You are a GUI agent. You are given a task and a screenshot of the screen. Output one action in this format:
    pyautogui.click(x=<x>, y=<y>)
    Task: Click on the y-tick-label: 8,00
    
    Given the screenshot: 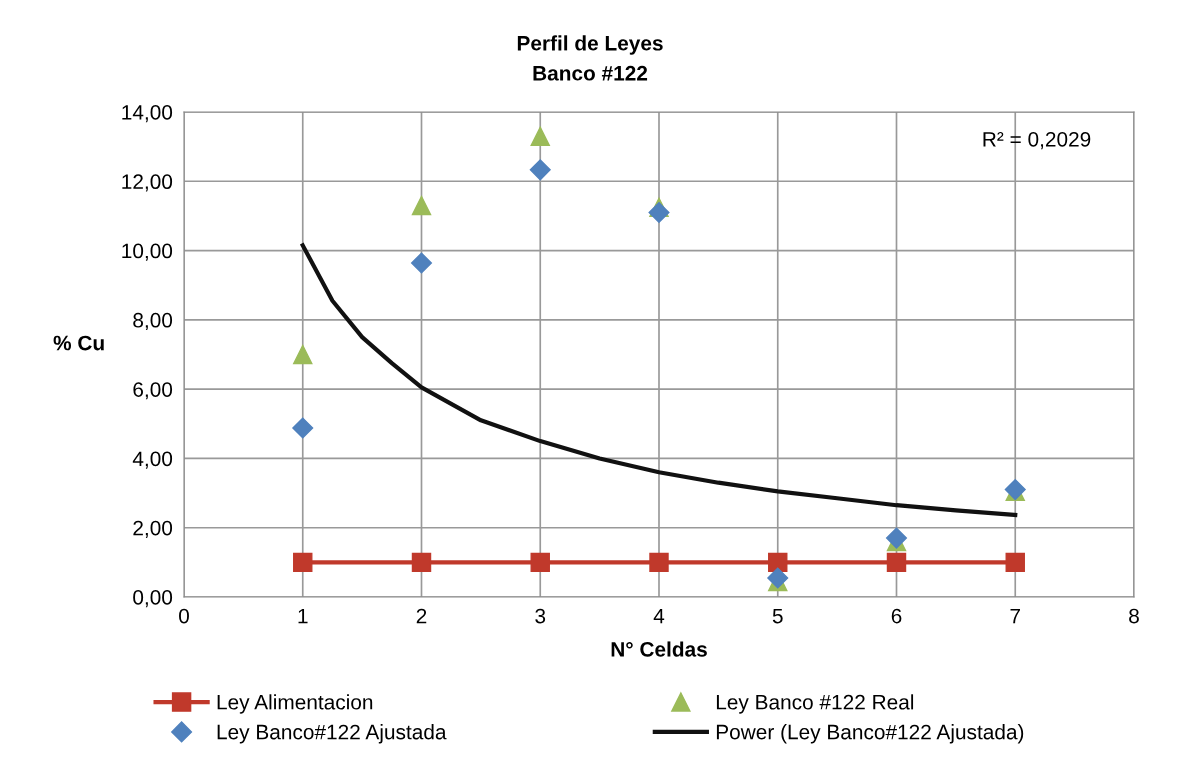 What is the action you would take?
    pyautogui.click(x=153, y=321)
    